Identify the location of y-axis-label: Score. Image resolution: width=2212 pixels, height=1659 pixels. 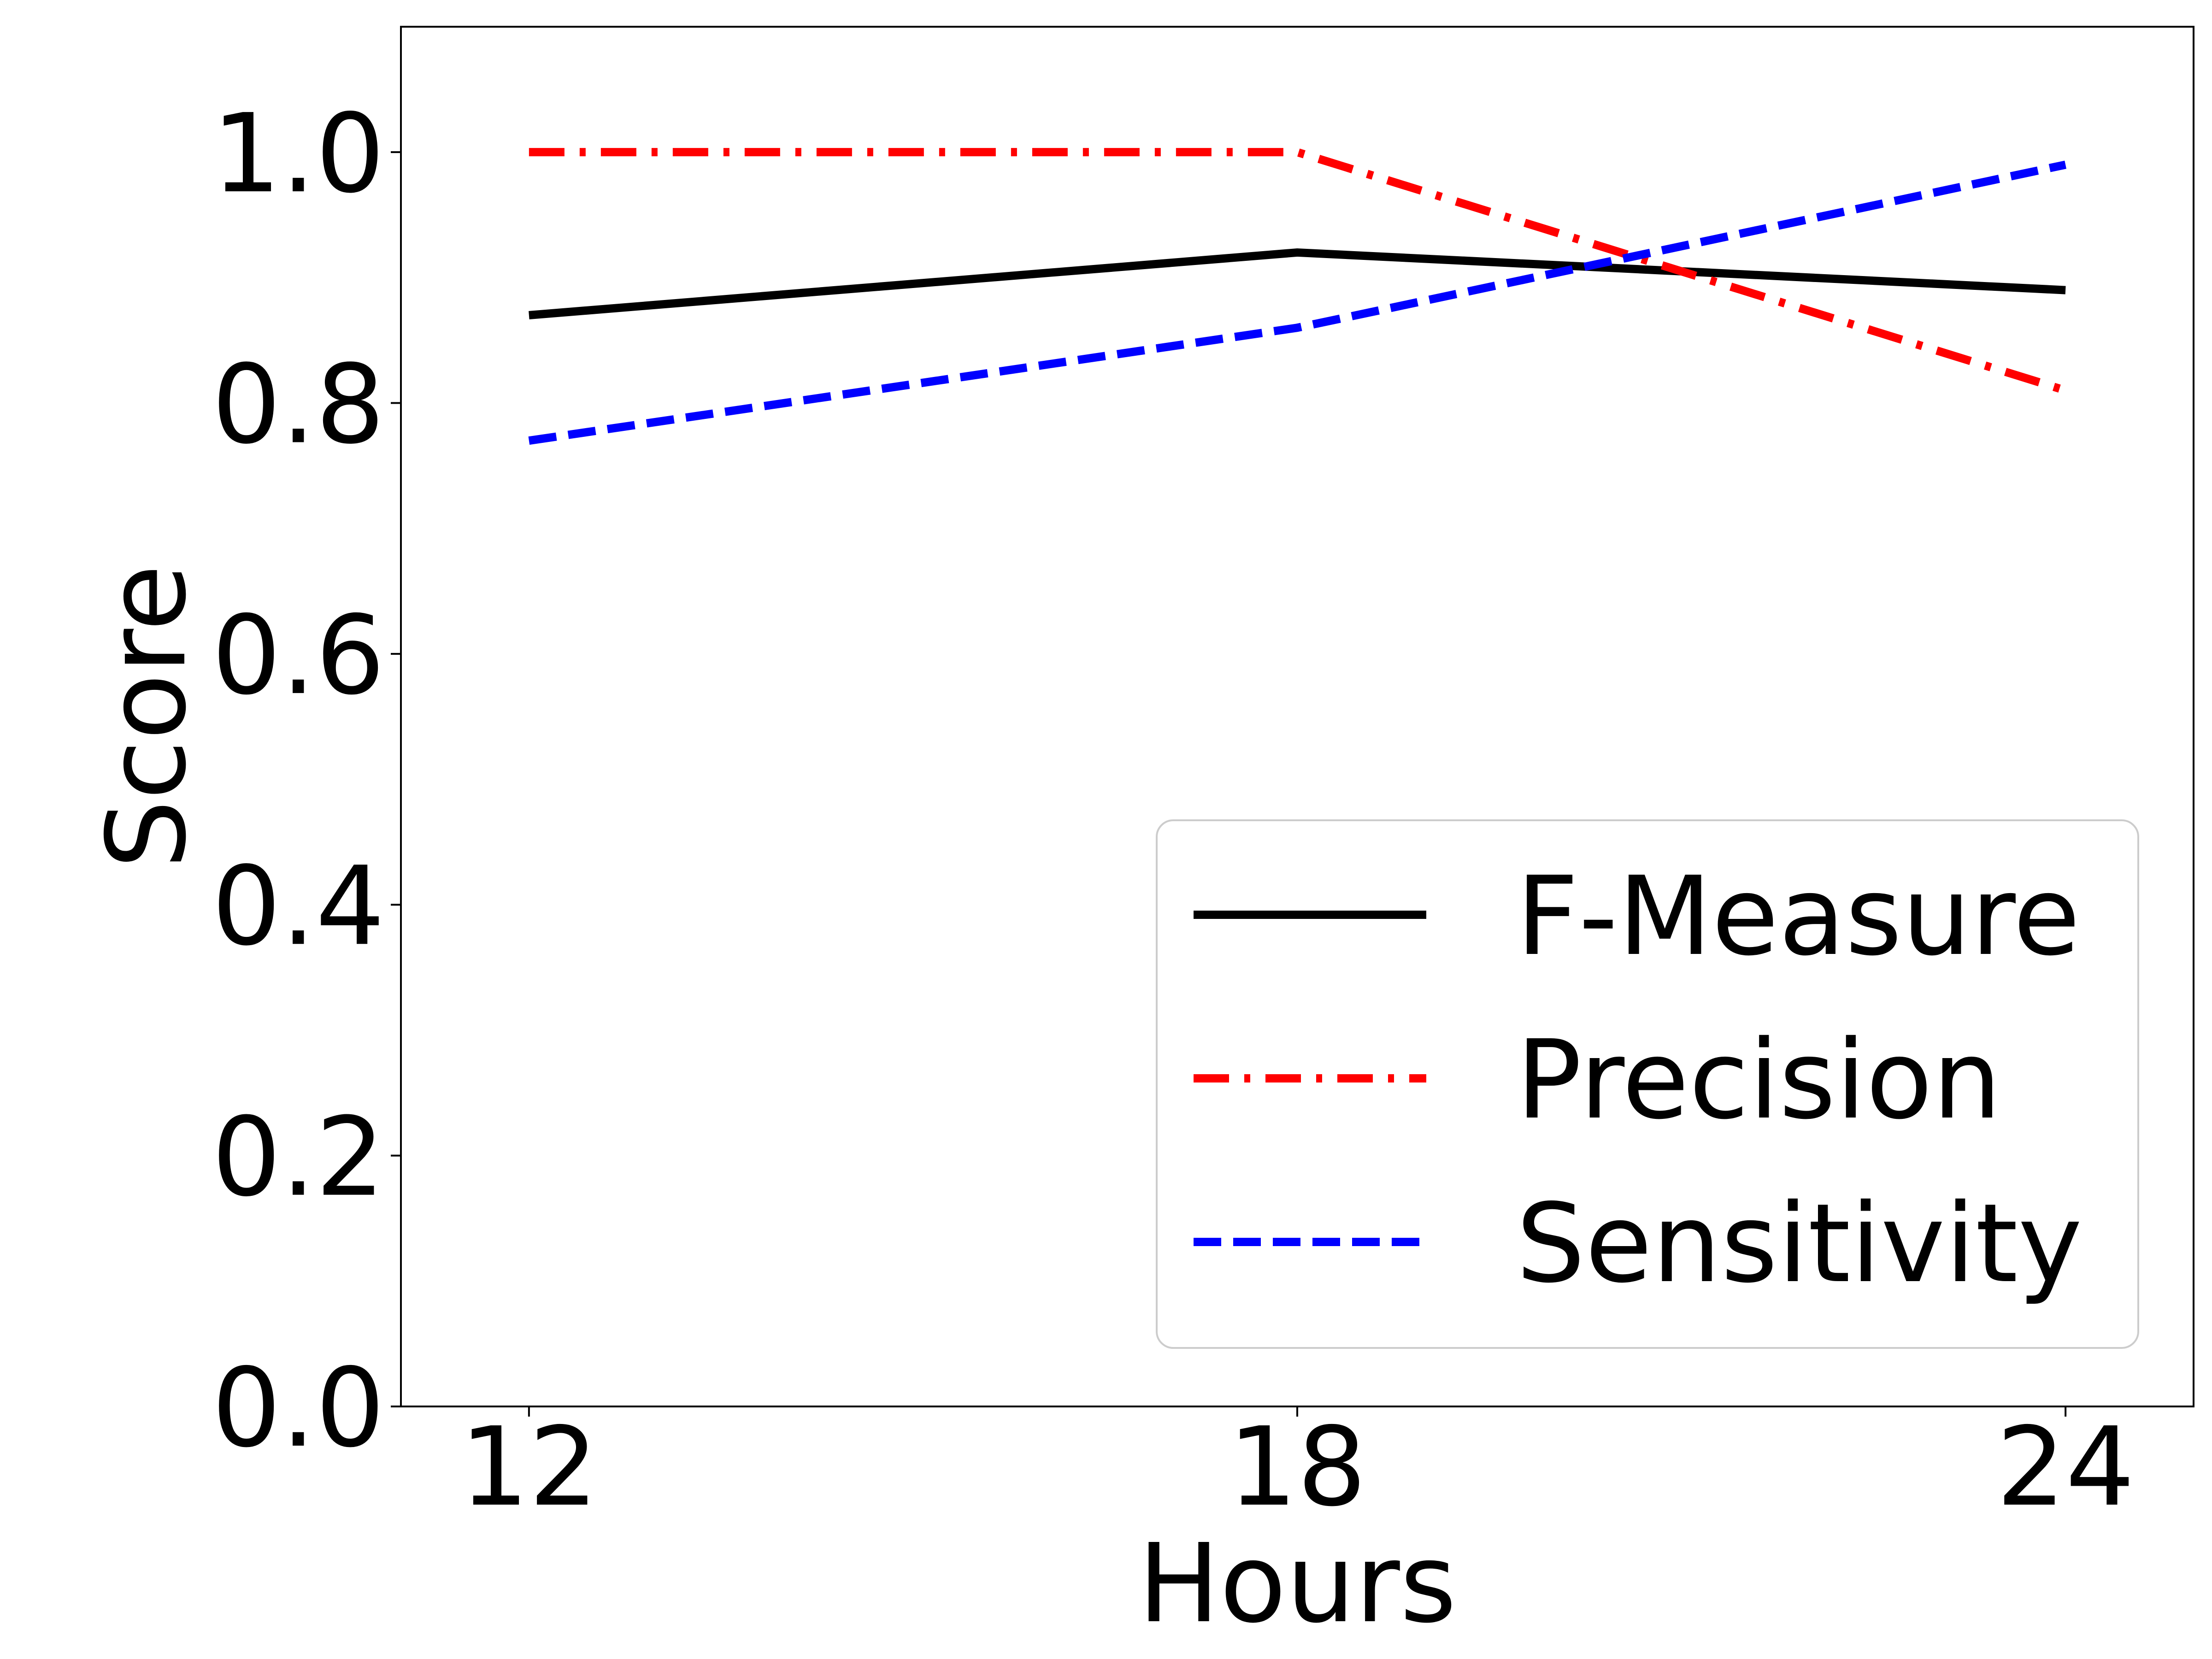
(146, 717).